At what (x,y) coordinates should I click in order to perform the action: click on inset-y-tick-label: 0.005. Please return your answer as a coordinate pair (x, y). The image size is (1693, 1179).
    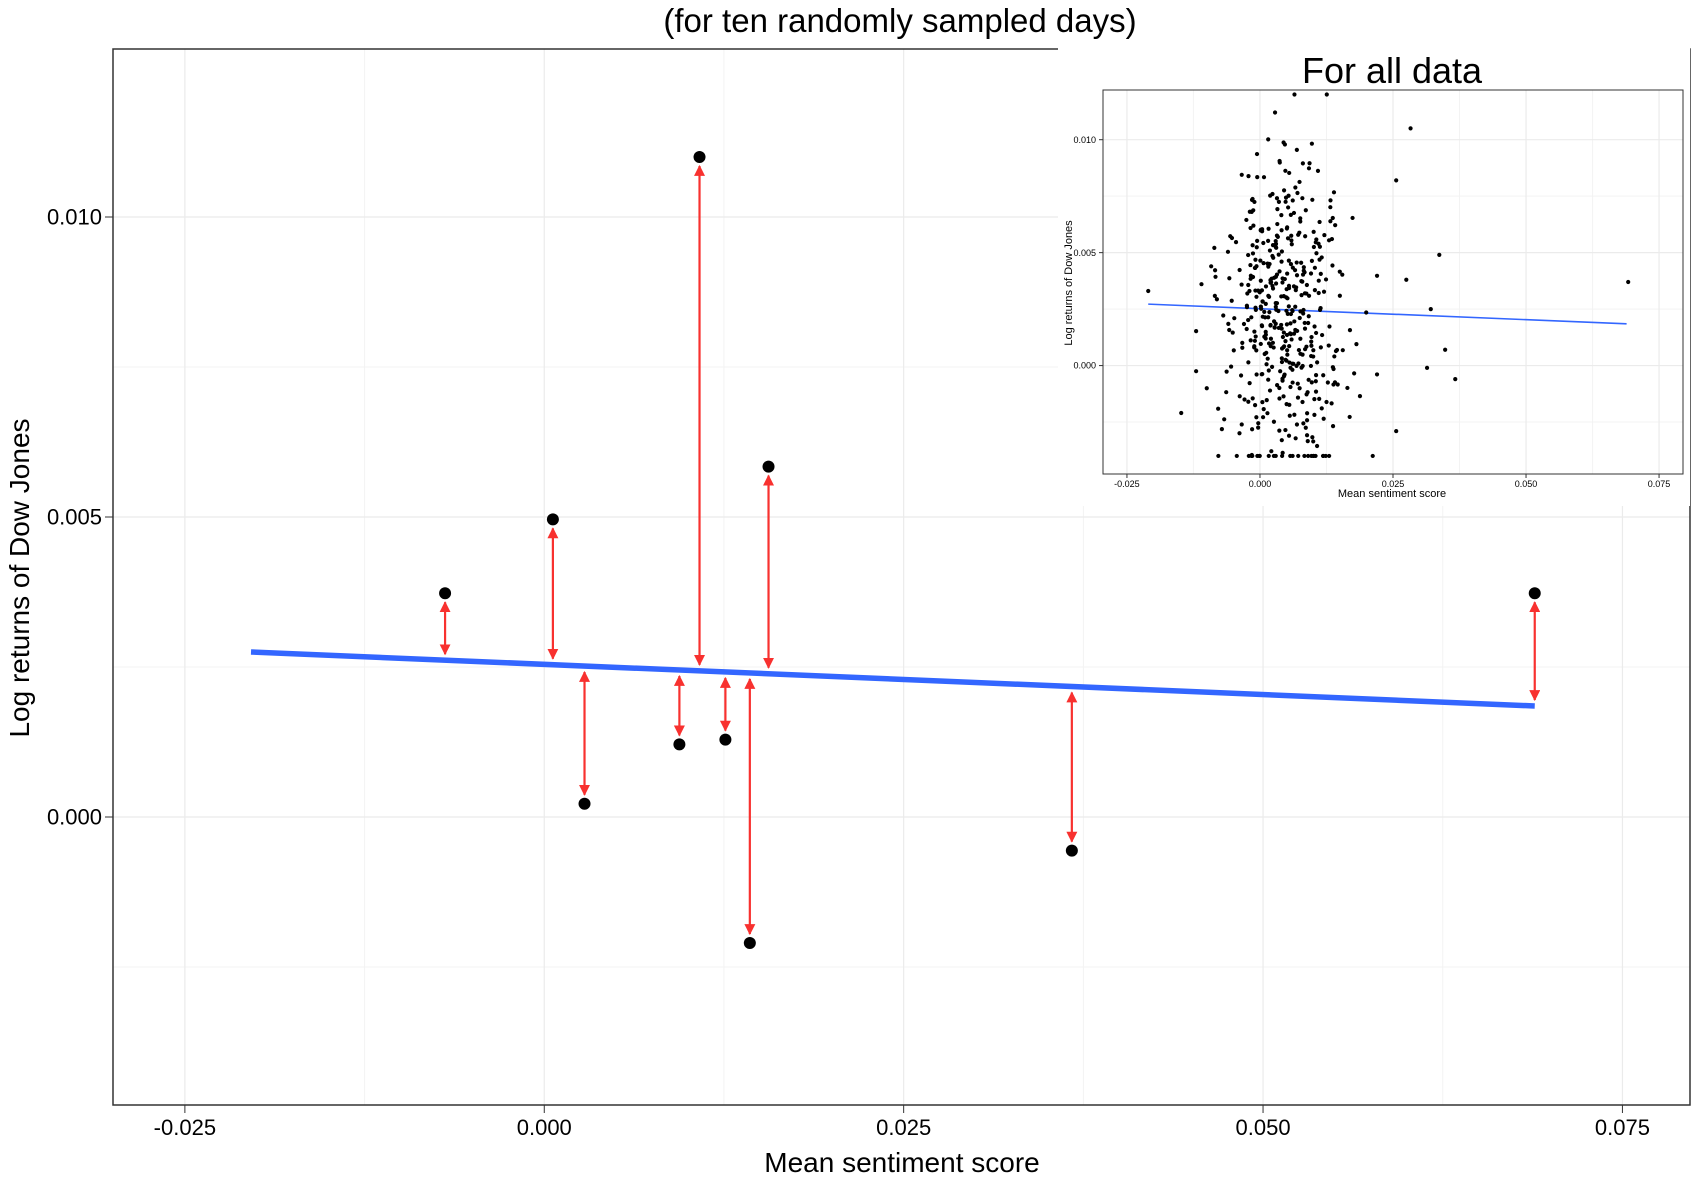
    Looking at the image, I should click on (1084, 253).